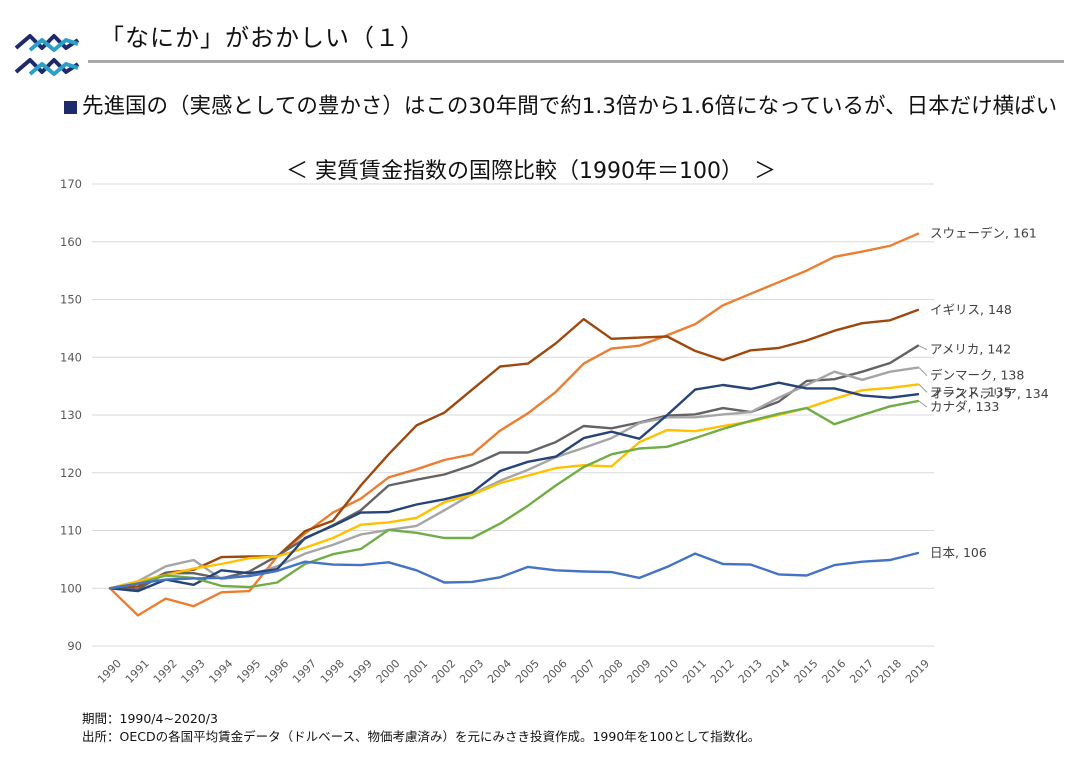 The image size is (1080, 769). What do you see at coordinates (150, 718) in the screenshot?
I see `footnote-period: 期間：1990/4~2020/3` at bounding box center [150, 718].